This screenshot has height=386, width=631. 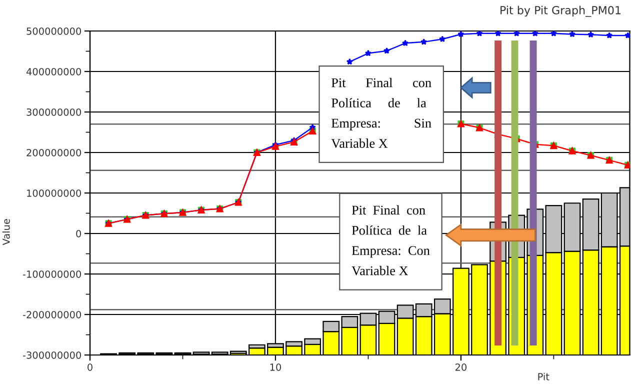 What do you see at coordinates (52, 355) in the screenshot?
I see `y-tick-label: -300000000` at bounding box center [52, 355].